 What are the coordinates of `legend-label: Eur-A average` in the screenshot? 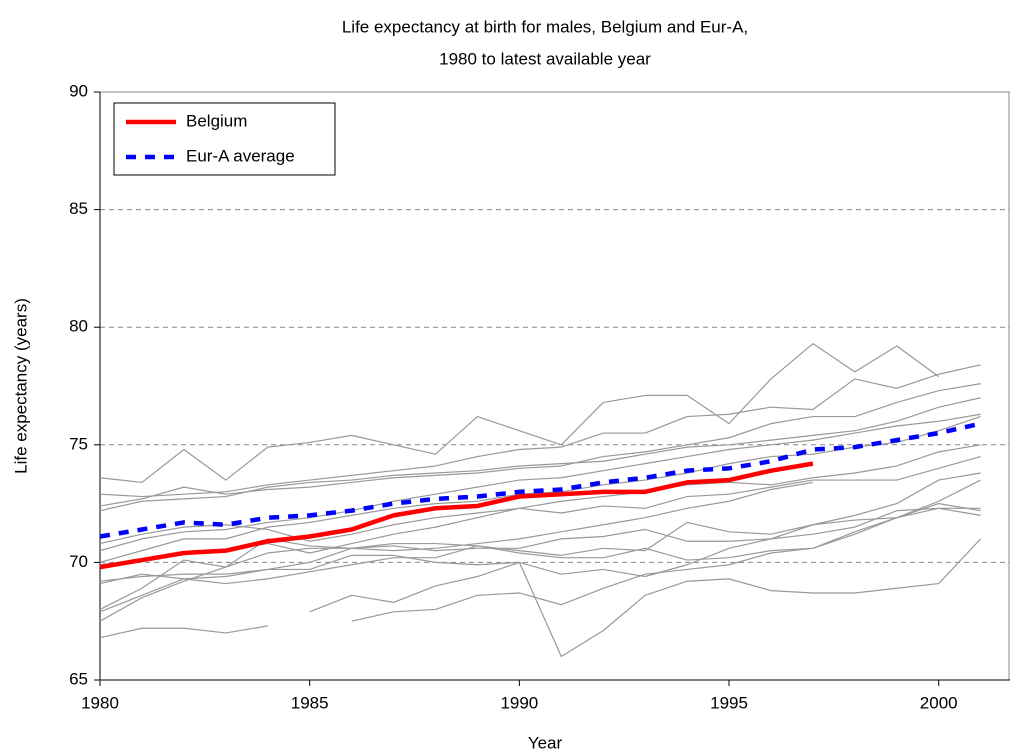 It's located at (240, 155).